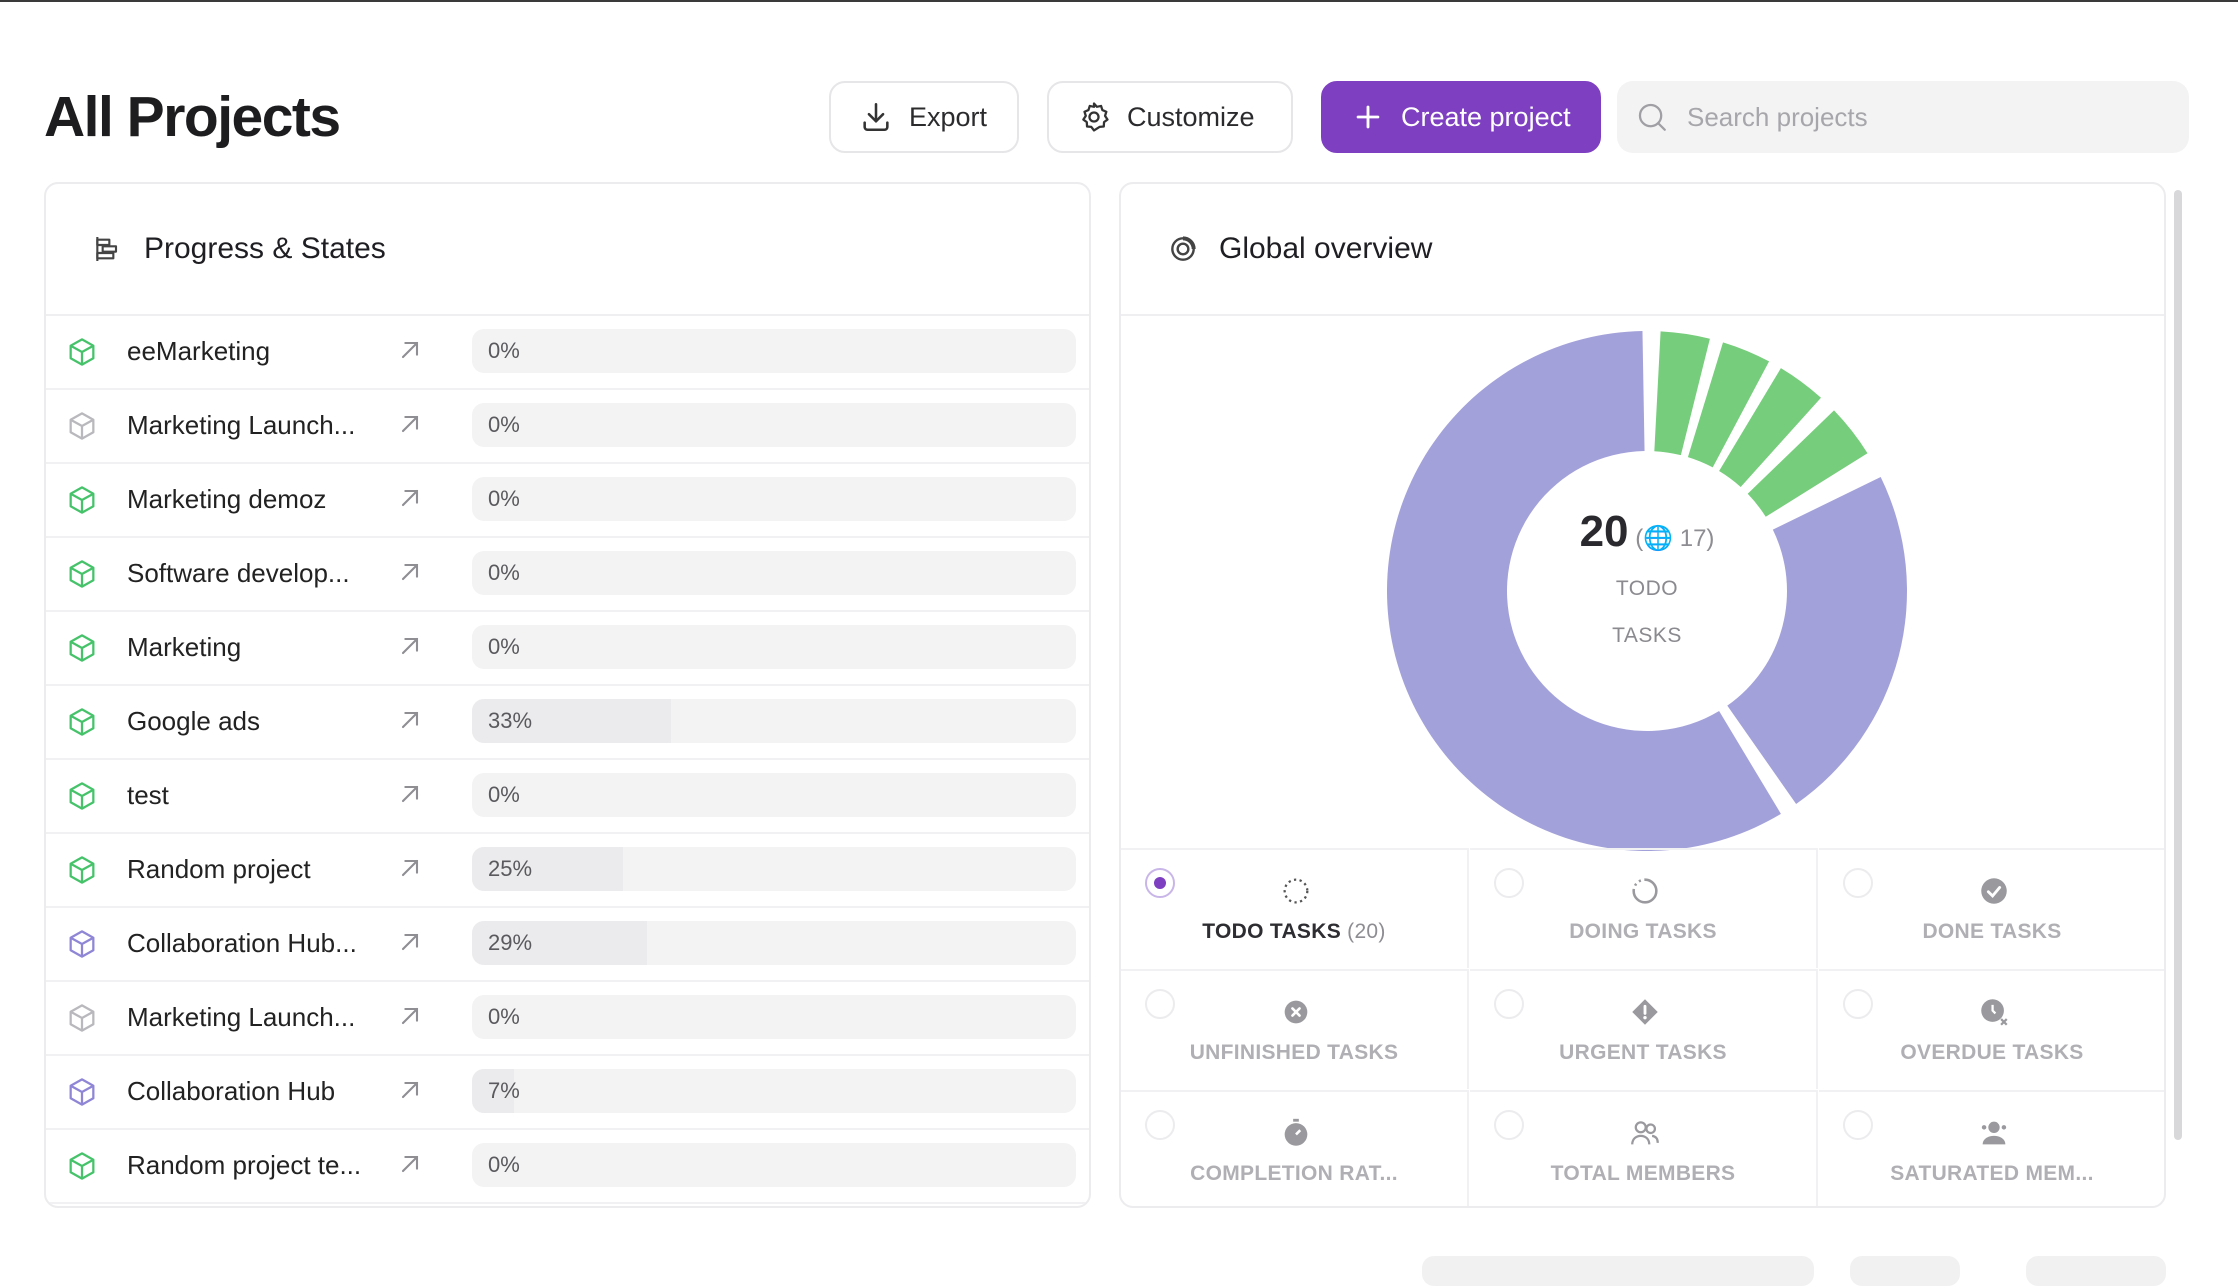 The width and height of the screenshot is (2238, 1286). Describe the element at coordinates (1917, 117) in the screenshot. I see `search-input` at that location.